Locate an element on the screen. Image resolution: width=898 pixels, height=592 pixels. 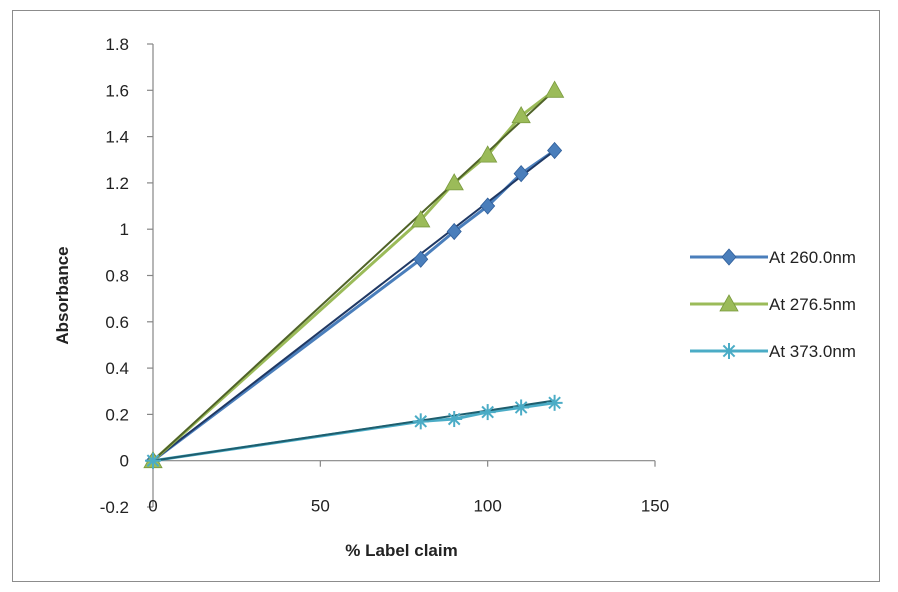
legend-item: At 260.0nm is located at coordinates (773, 257).